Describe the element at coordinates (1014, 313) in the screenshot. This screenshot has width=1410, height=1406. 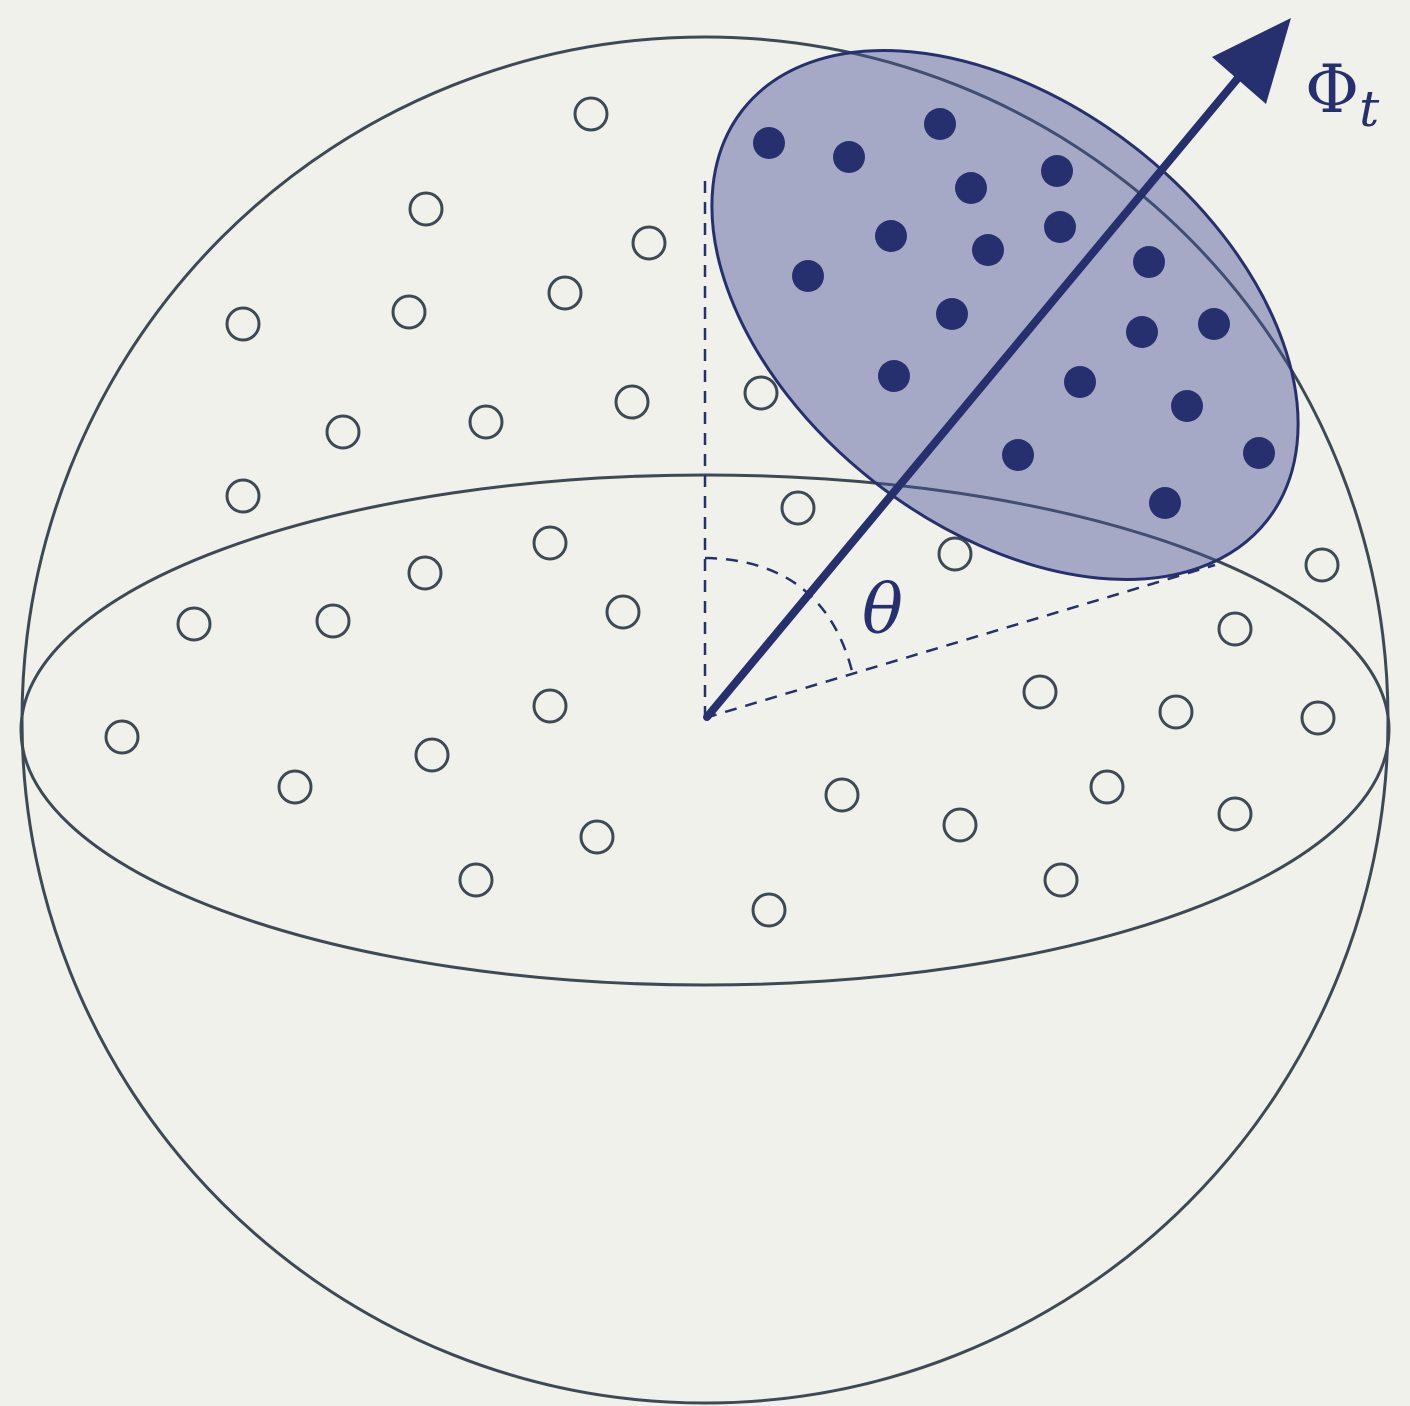
I see `cap-sample-points` at that location.